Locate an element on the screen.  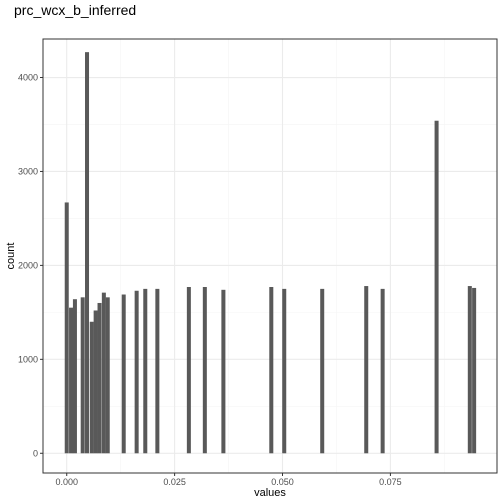
y-tick-label: 3000 is located at coordinates (28, 171).